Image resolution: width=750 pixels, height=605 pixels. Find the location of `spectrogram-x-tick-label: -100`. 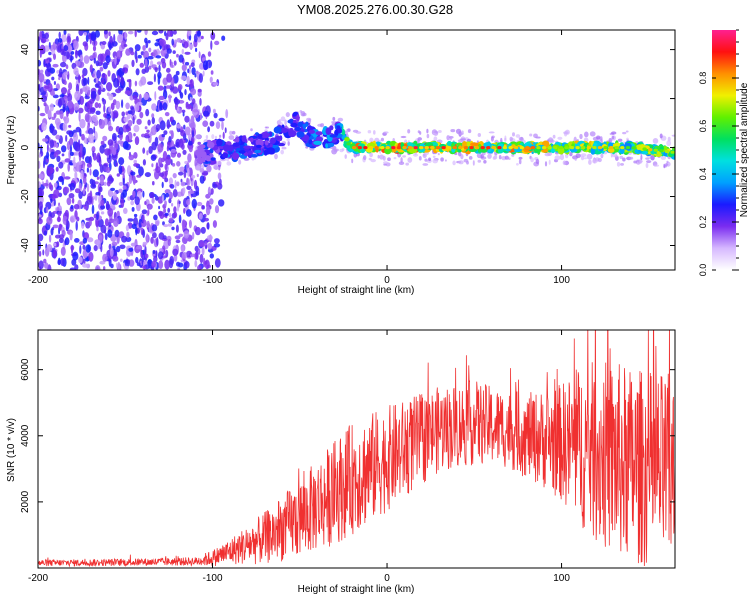

spectrogram-x-tick-label: -100 is located at coordinates (213, 280).